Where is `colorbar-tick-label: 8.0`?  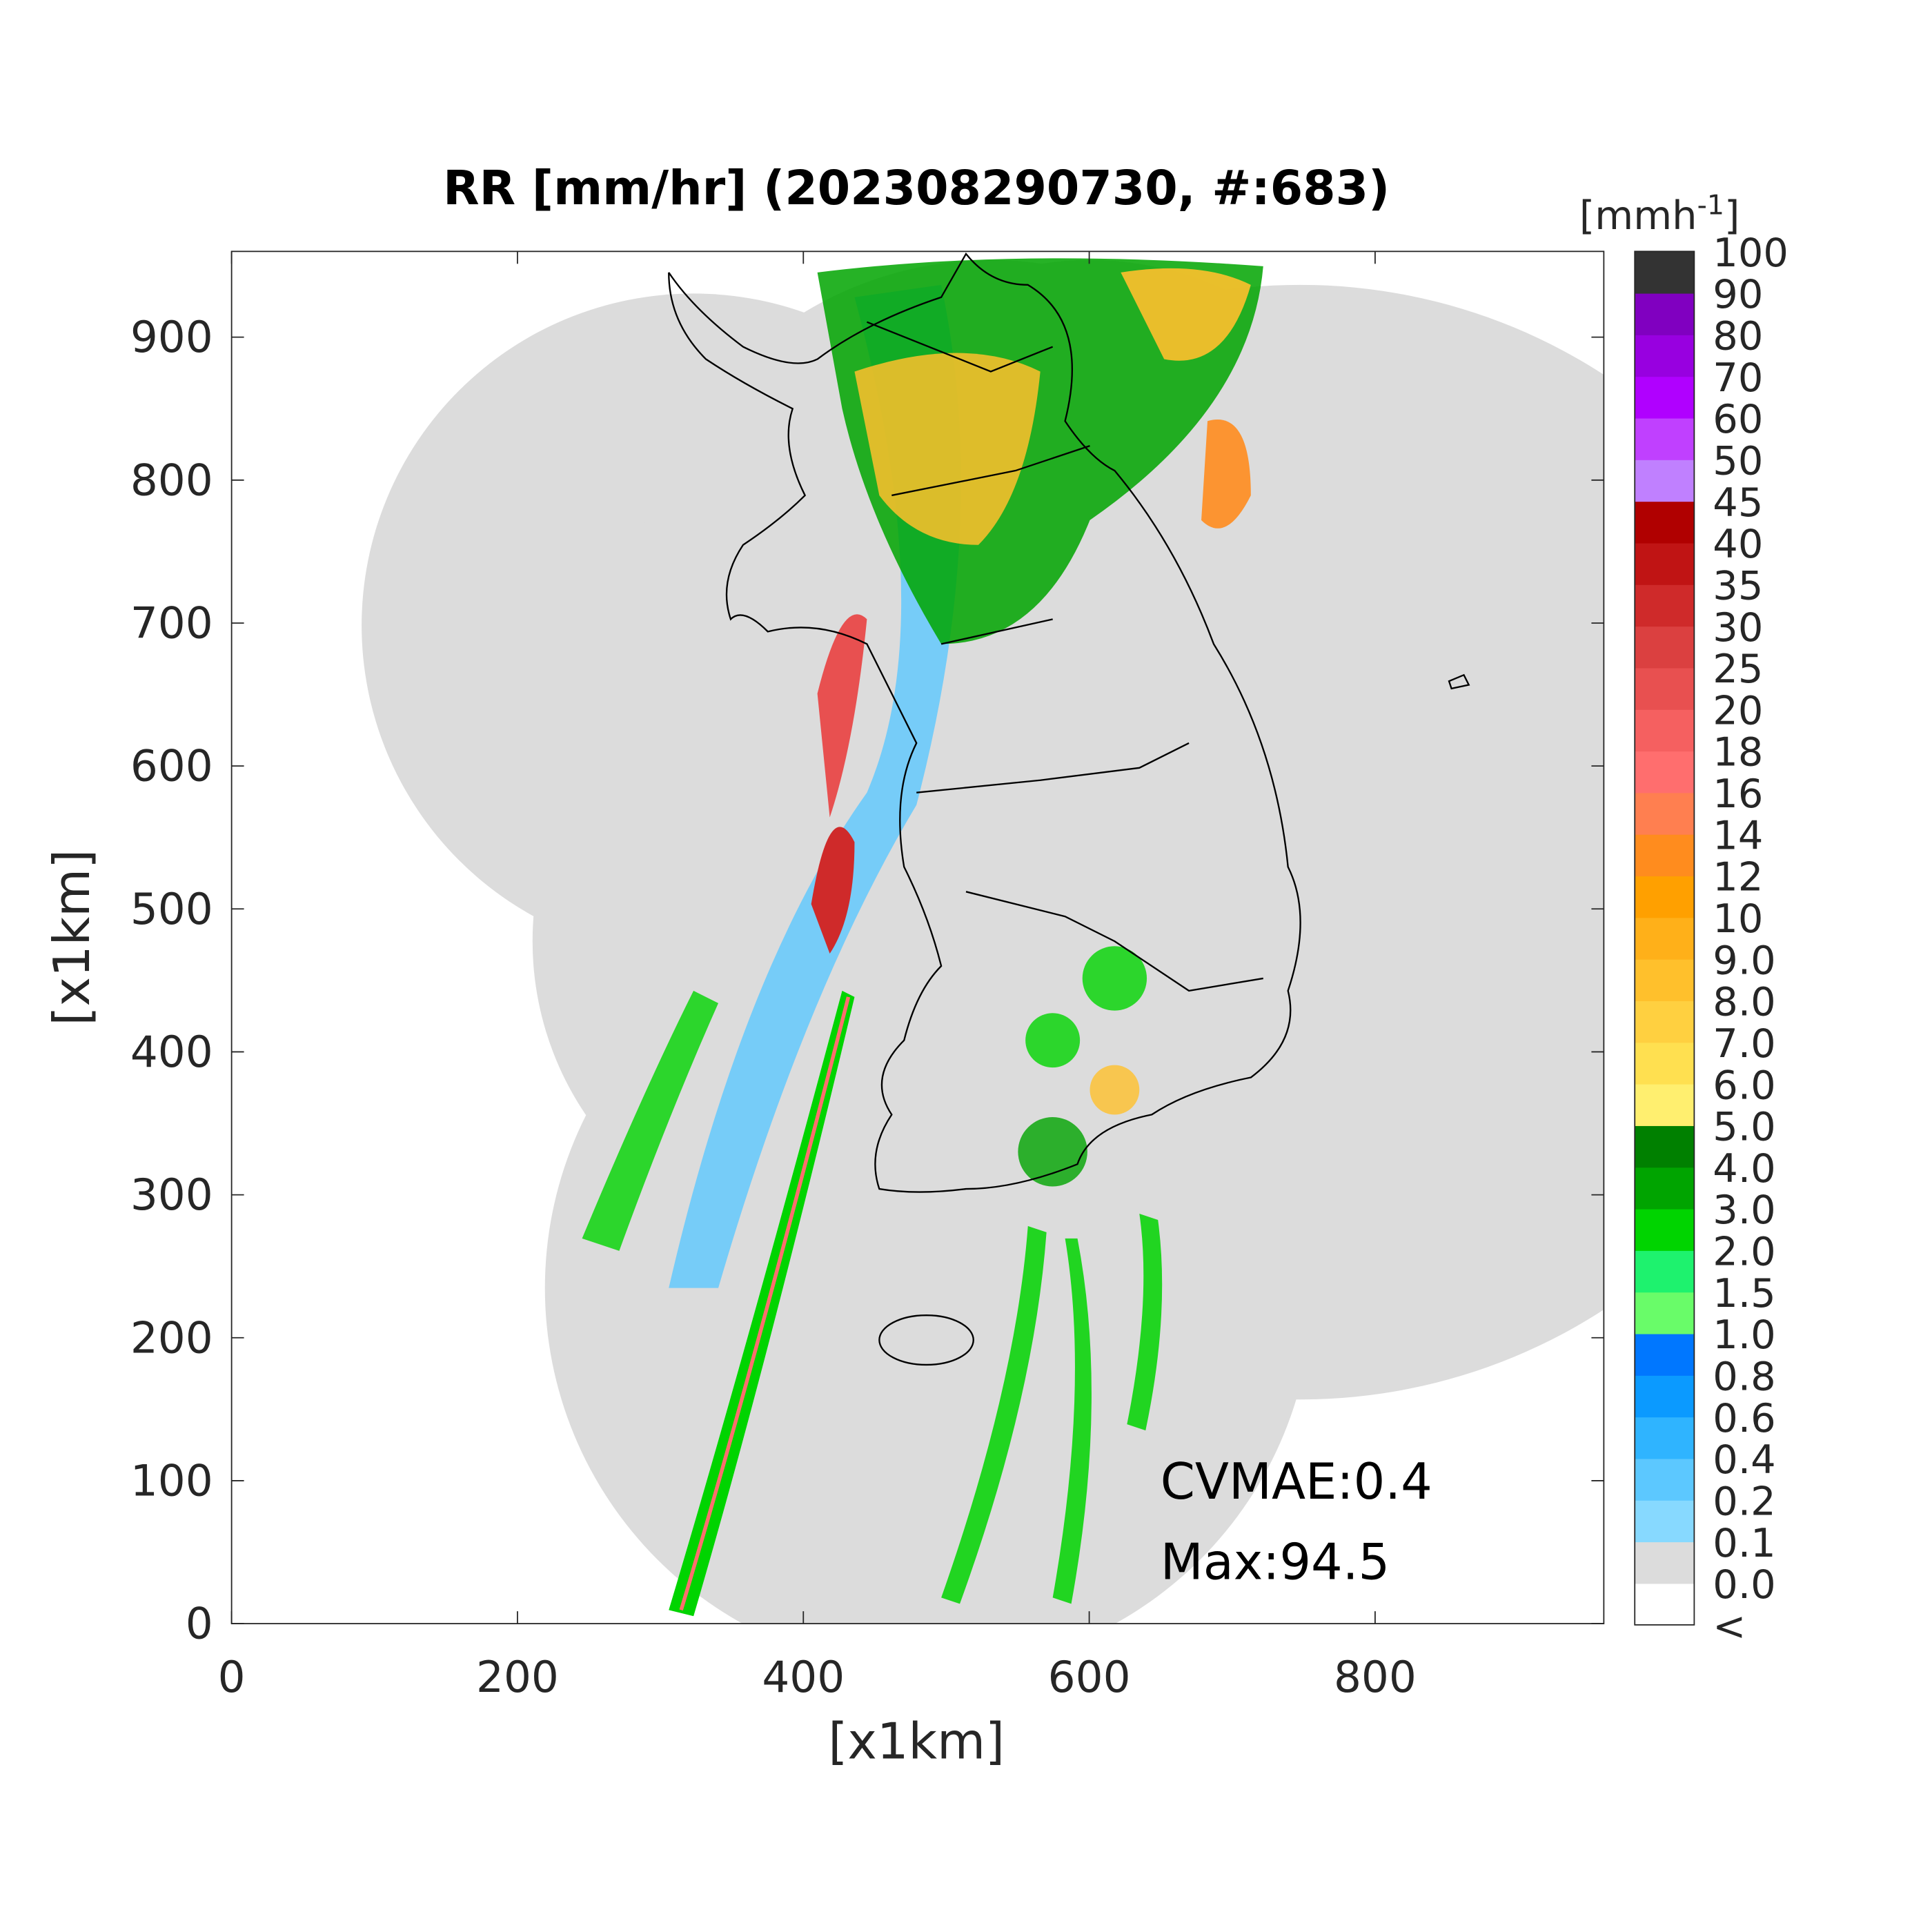 colorbar-tick-label: 8.0 is located at coordinates (1744, 1002).